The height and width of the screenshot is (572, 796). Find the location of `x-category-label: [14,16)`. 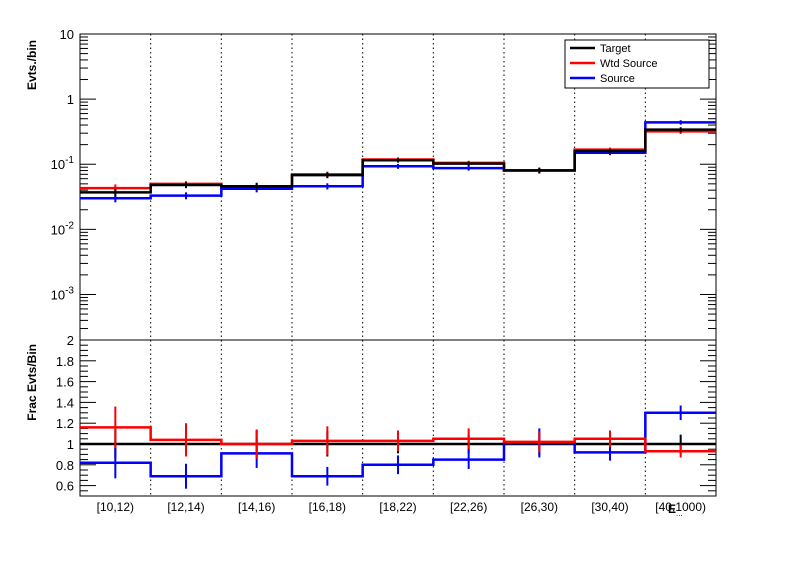

x-category-label: [14,16) is located at coordinates (256, 507).